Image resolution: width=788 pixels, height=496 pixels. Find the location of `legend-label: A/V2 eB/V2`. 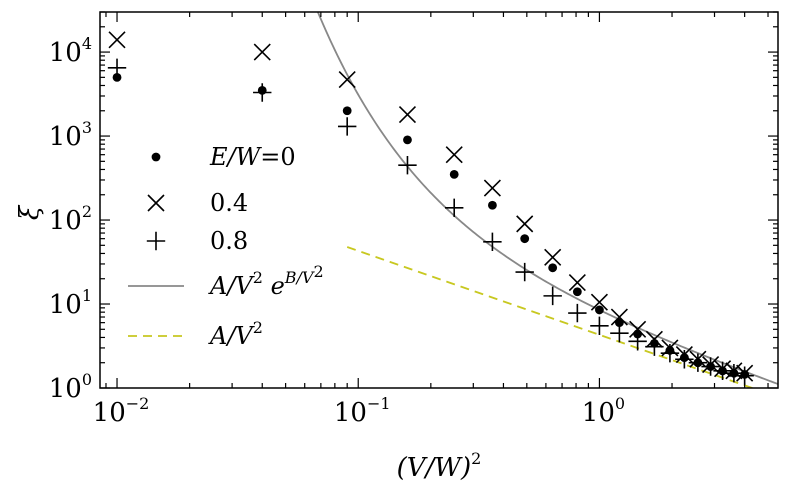

legend-label: A/V2 eB/V2 is located at coordinates (266, 281).